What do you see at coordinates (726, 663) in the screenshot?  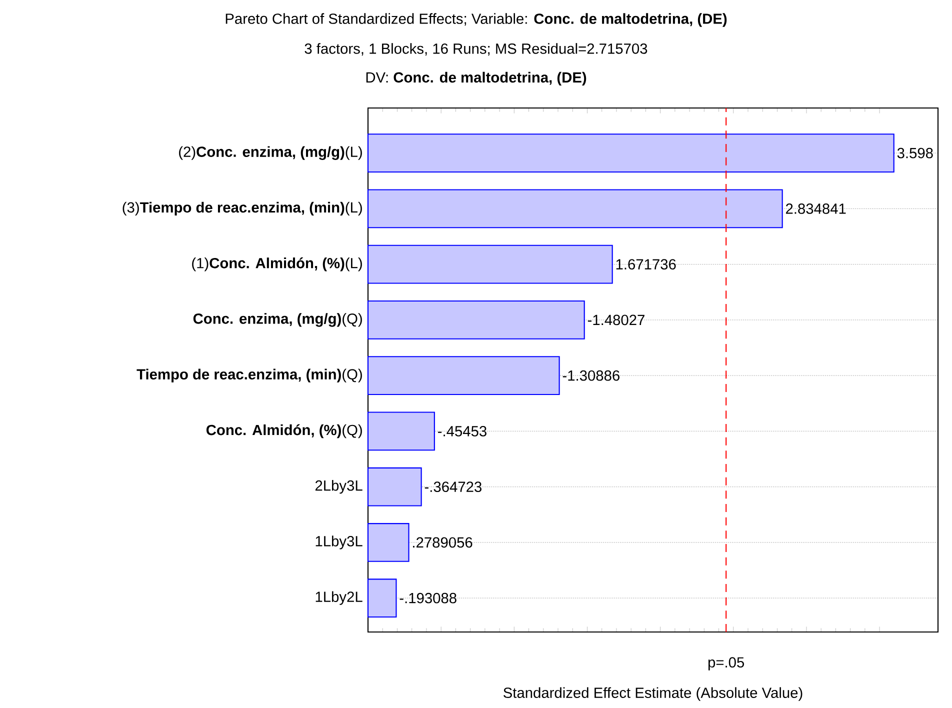 I see `ref-line-label: p=.05` at bounding box center [726, 663].